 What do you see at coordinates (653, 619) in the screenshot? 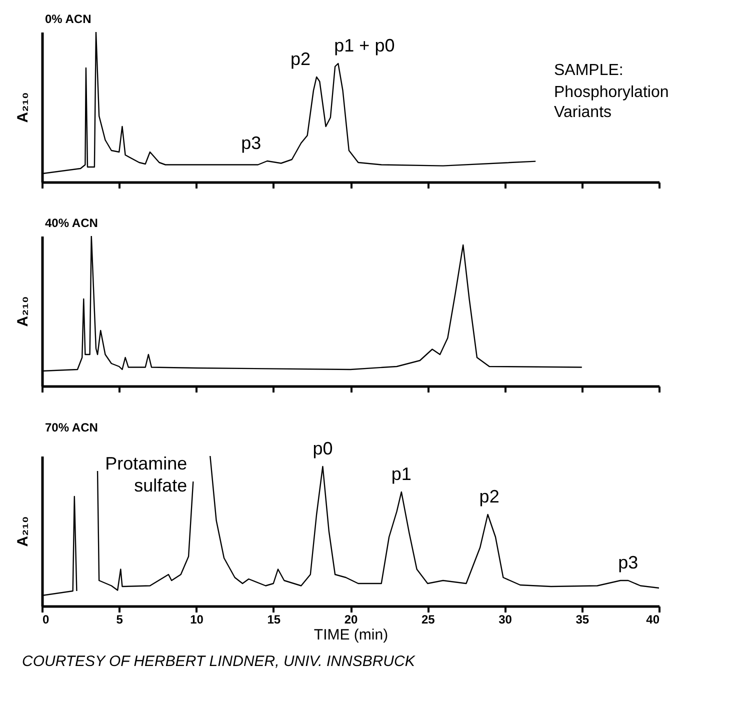
I see `x-tick-label: 40` at bounding box center [653, 619].